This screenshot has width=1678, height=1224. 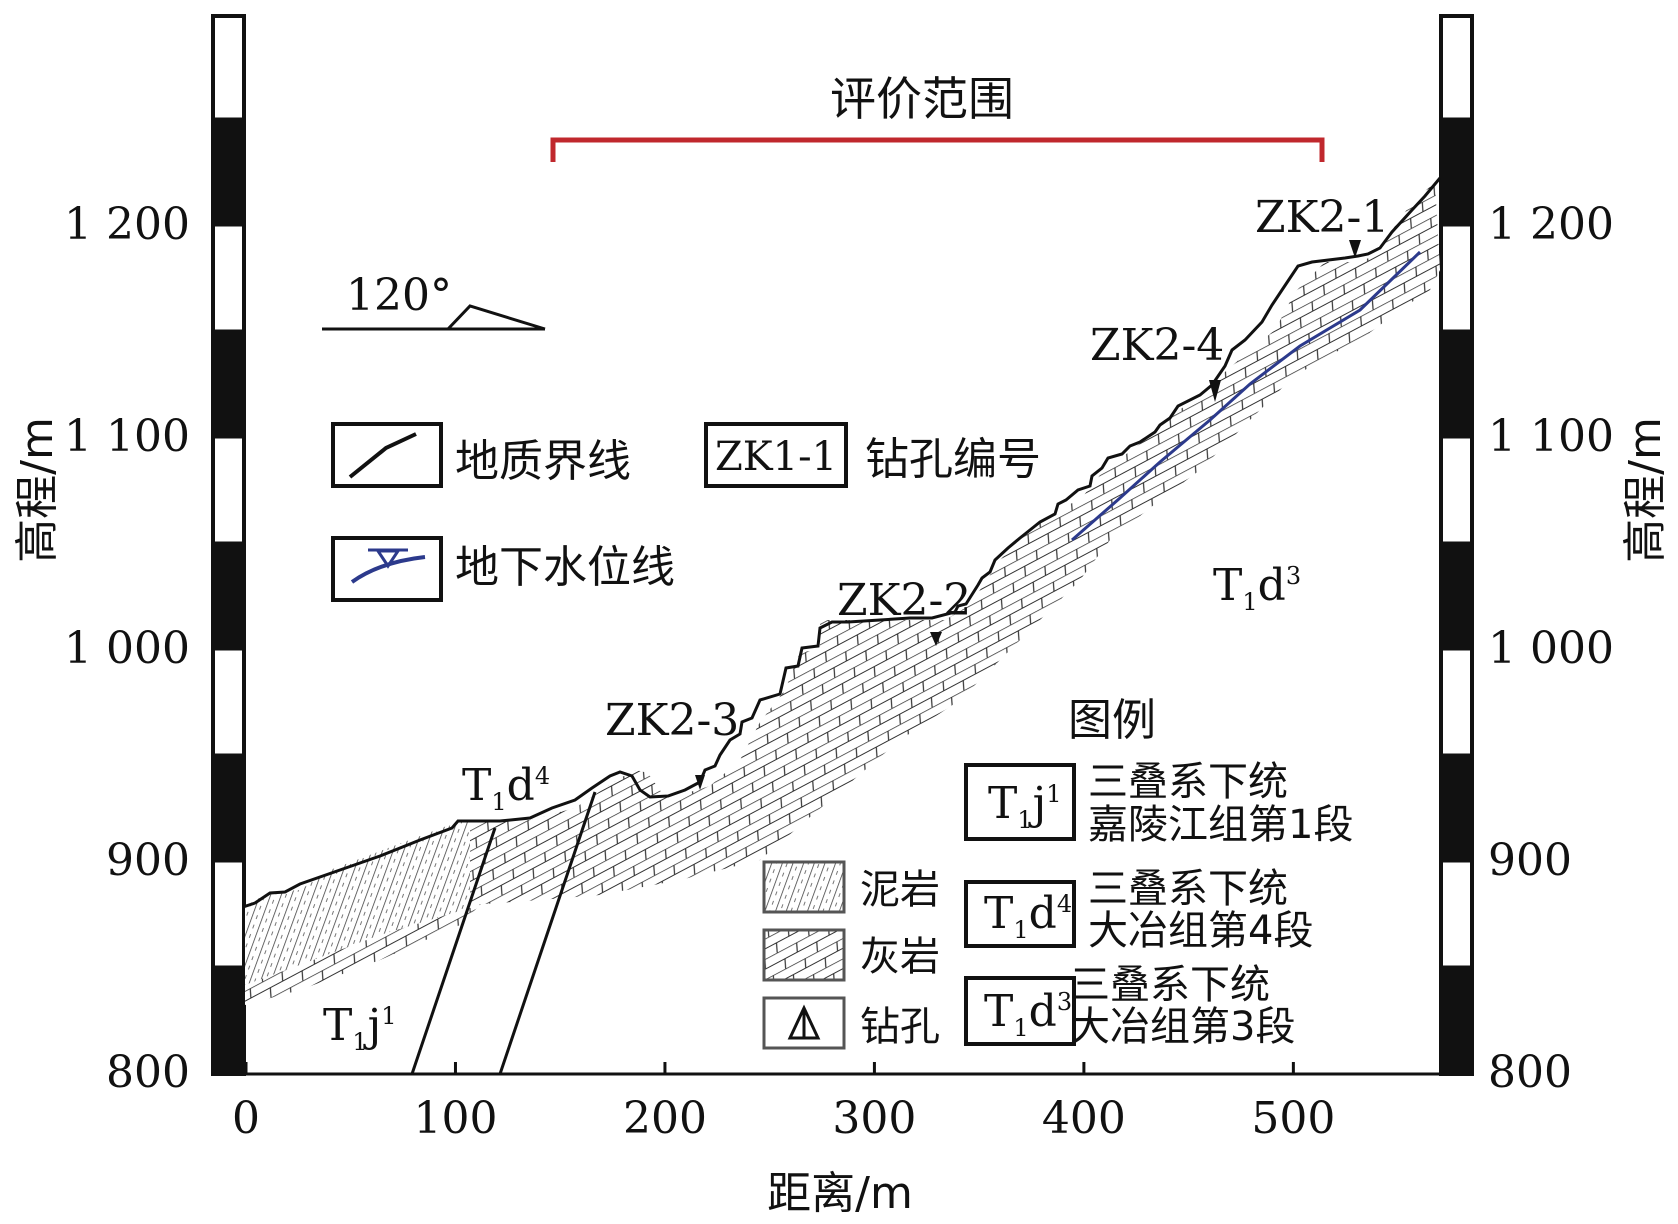 I want to click on y-tick-label: 900, so click(x=148, y=860).